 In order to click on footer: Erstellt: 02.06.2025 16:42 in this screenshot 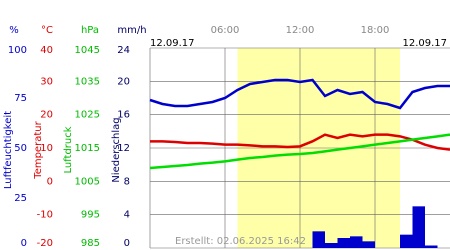, I will do `click(240, 241)`.